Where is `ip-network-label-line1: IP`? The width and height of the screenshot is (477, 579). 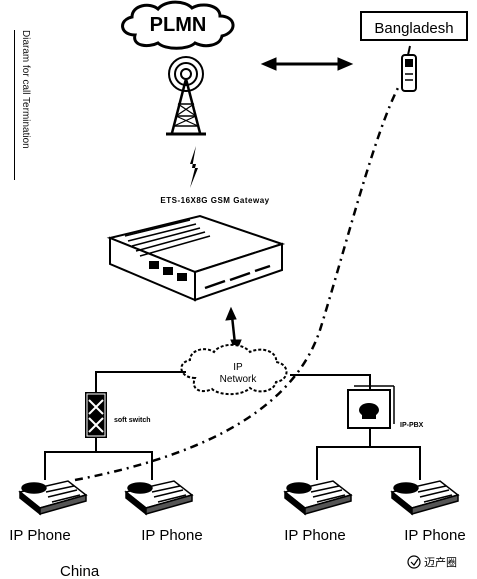
ip-network-label-line1: IP is located at coordinates (238, 367).